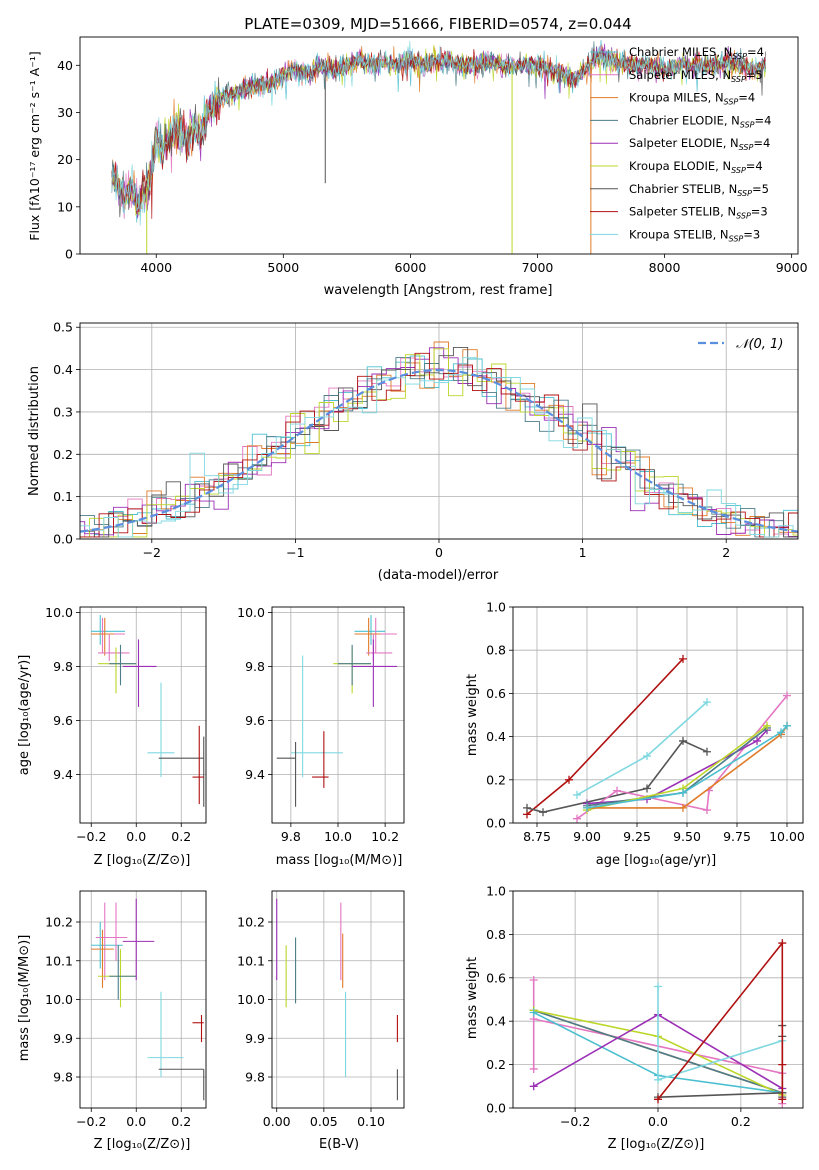  What do you see at coordinates (69, 254) in the screenshot?
I see `y-tick-label: 0` at bounding box center [69, 254].